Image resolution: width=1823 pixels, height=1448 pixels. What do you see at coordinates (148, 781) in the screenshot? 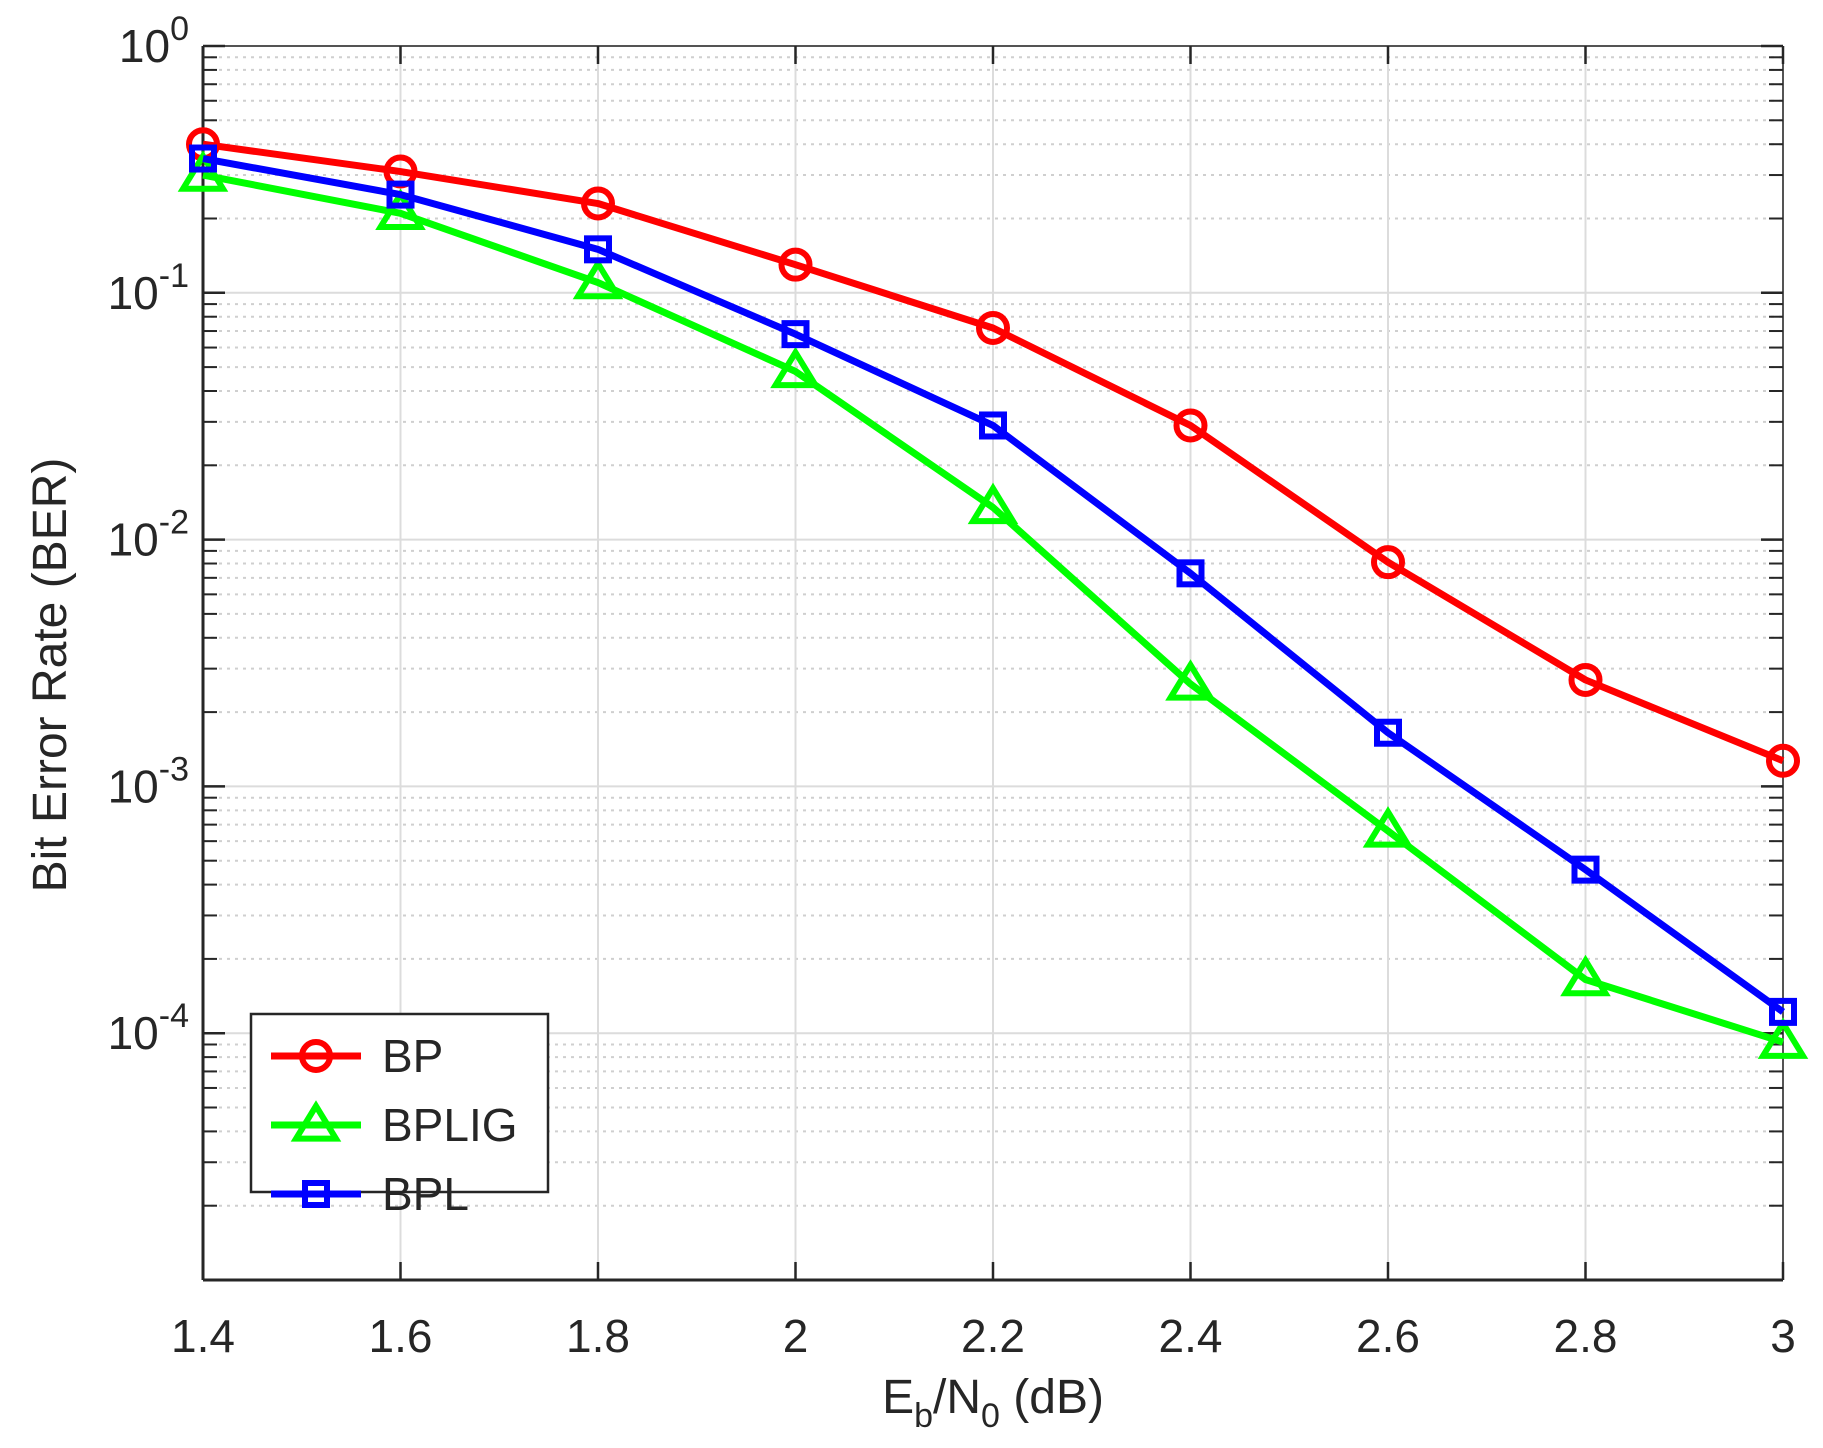
I see `y-tick-label: 10⁻³` at bounding box center [148, 781].